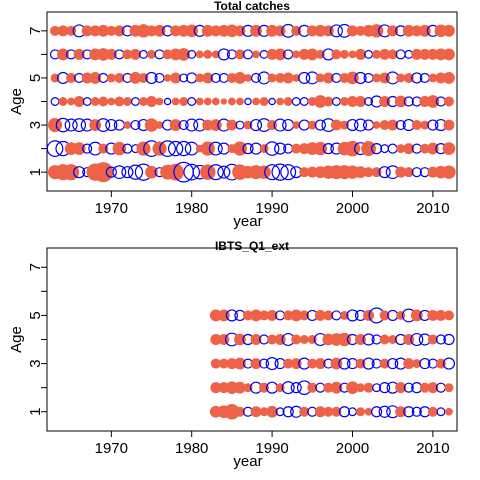 The image size is (480, 480). Describe the element at coordinates (432, 208) in the screenshot. I see `x-tick-label: 2010` at that location.